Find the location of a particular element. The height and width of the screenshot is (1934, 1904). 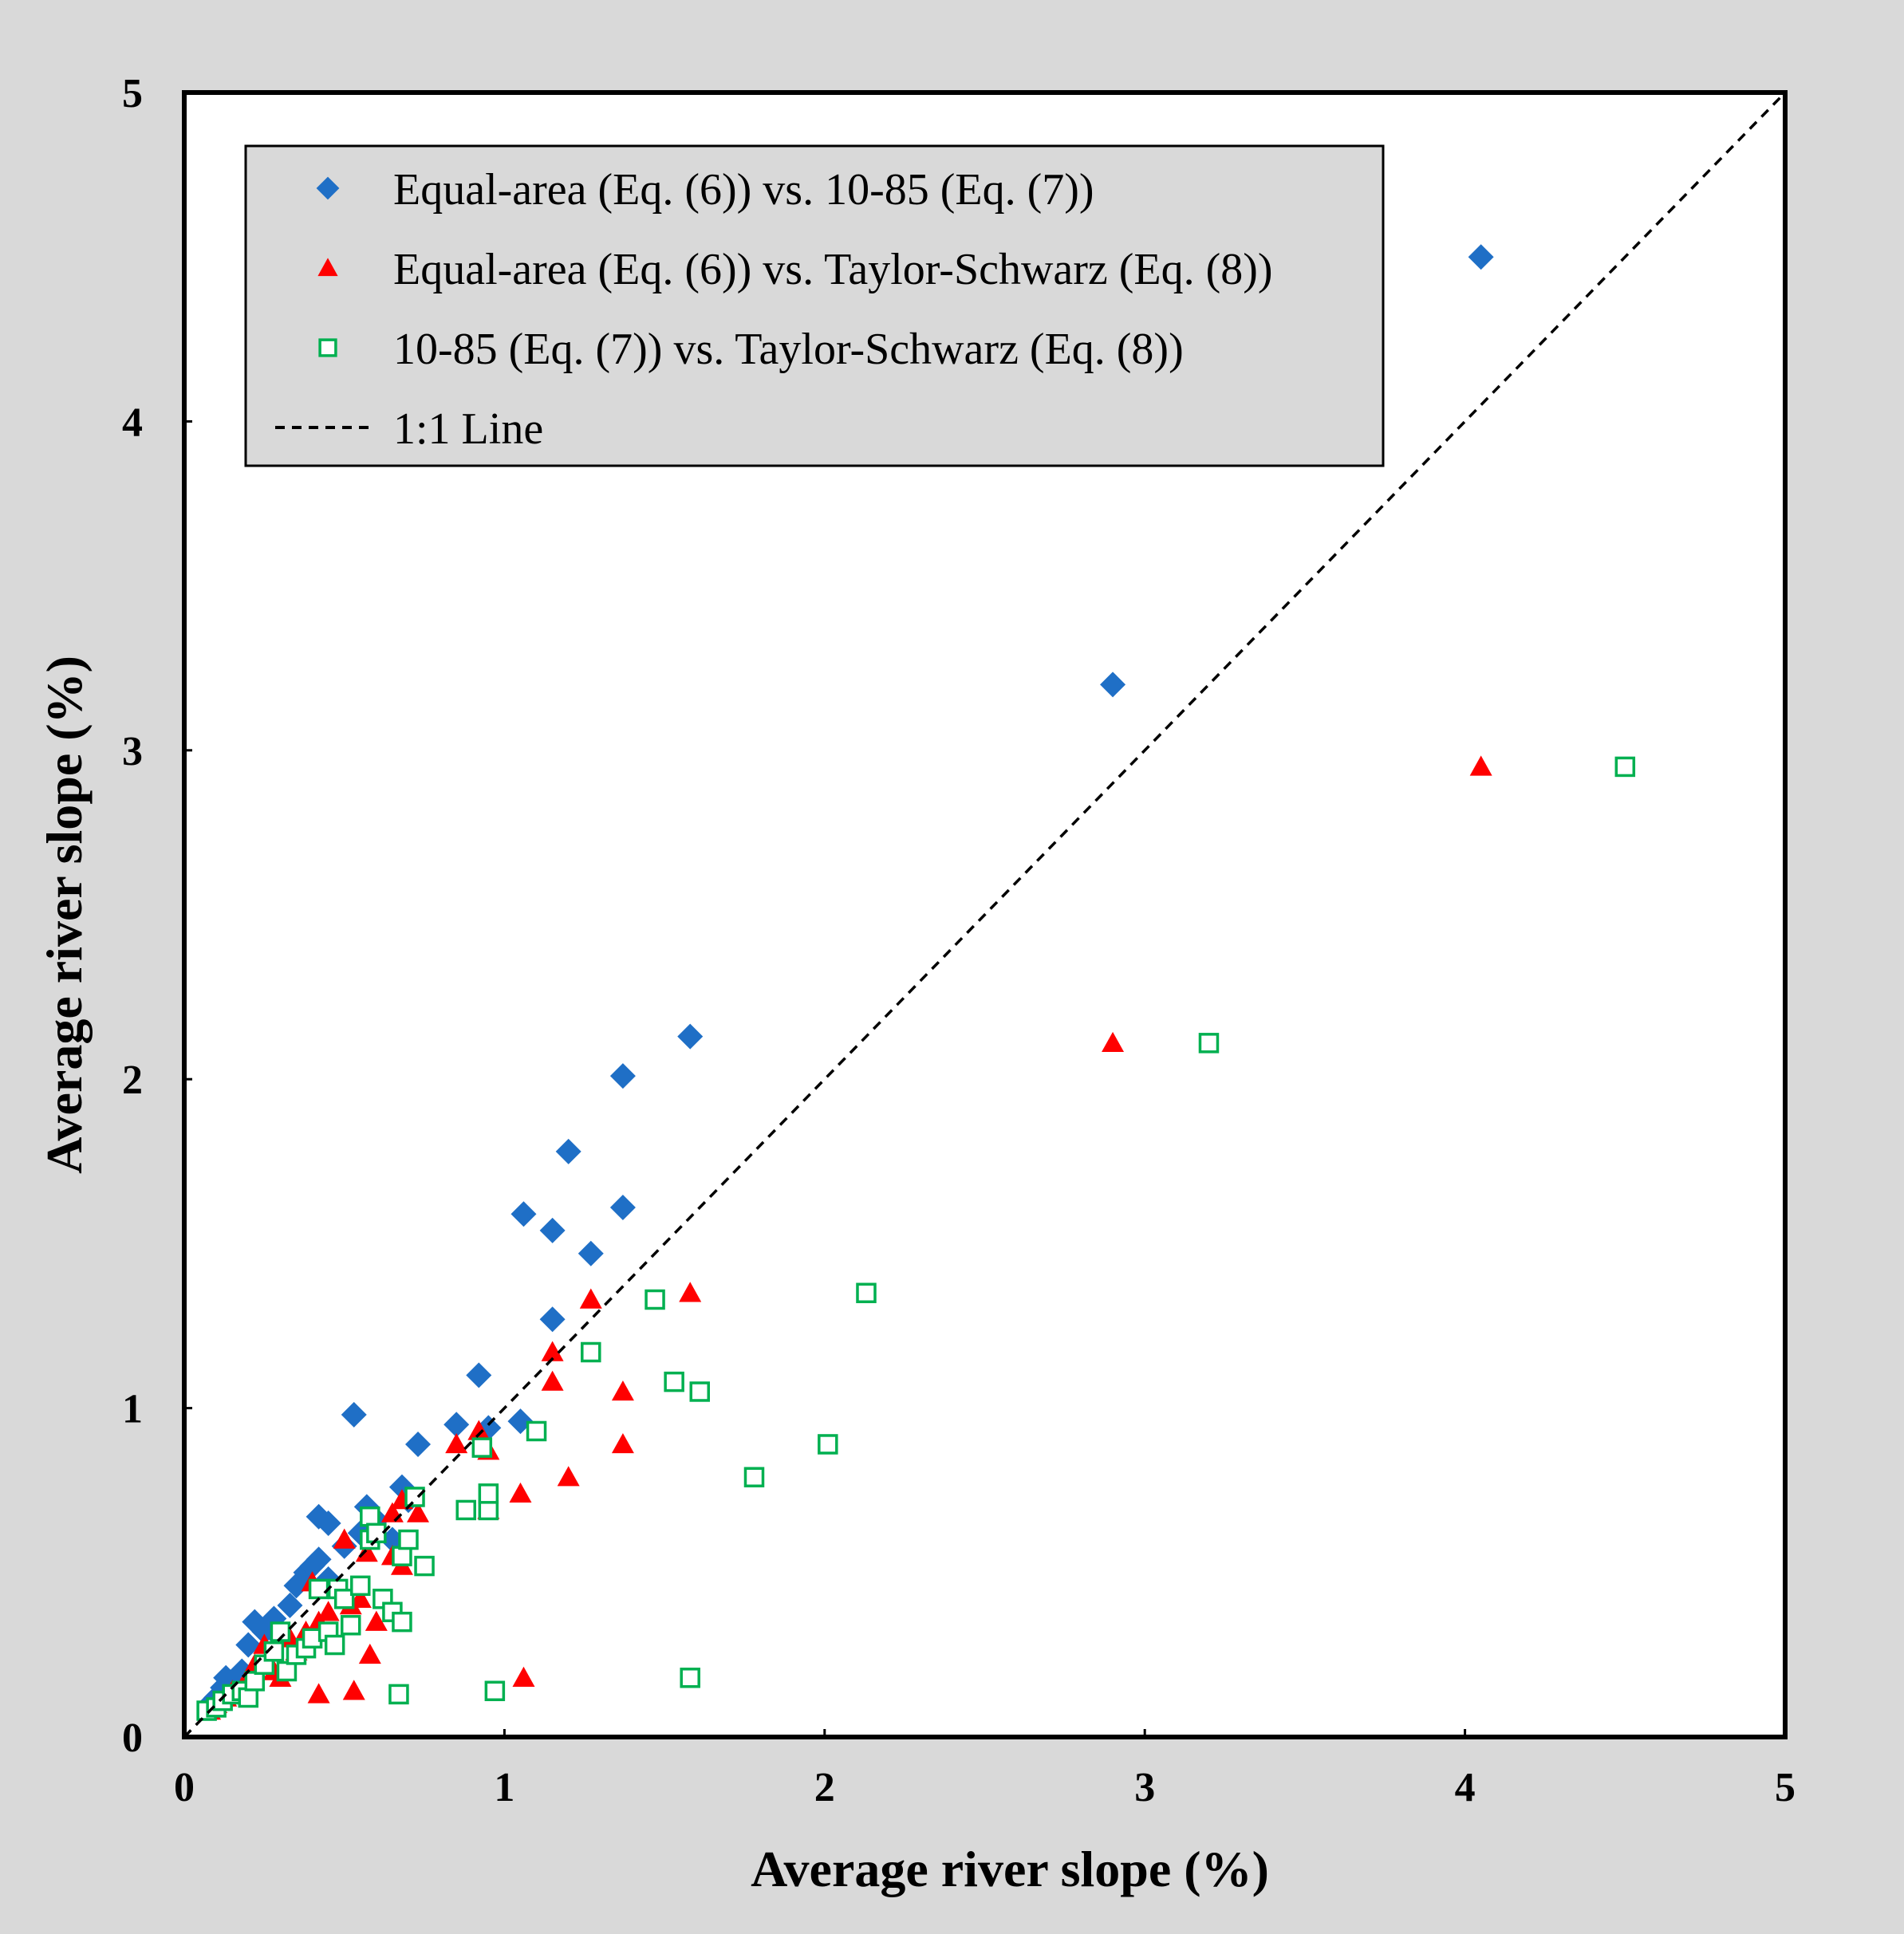

x-tick-label: 4 is located at coordinates (1465, 1787).